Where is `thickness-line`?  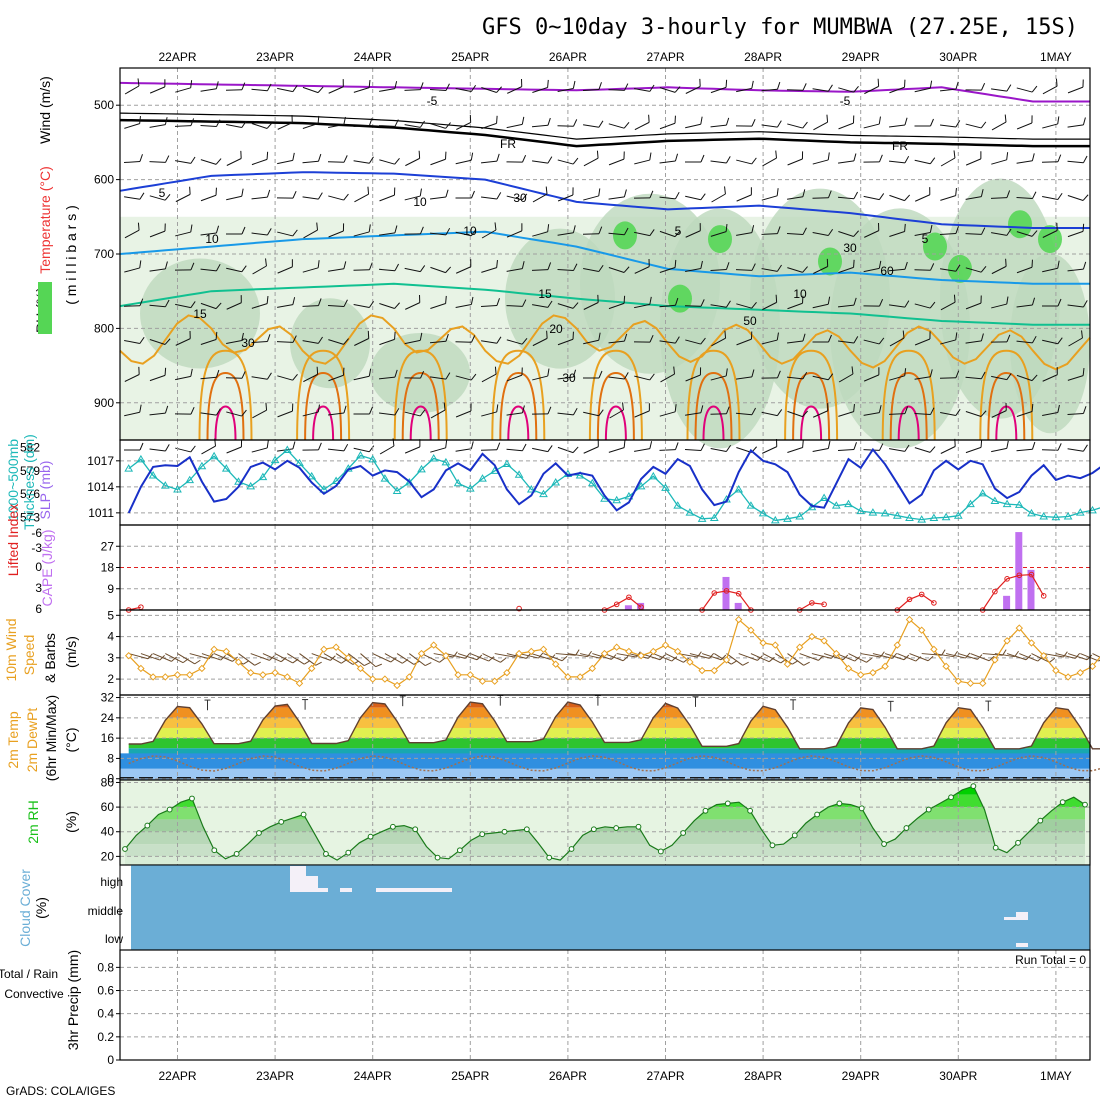
thickness-line is located at coordinates (614, 485).